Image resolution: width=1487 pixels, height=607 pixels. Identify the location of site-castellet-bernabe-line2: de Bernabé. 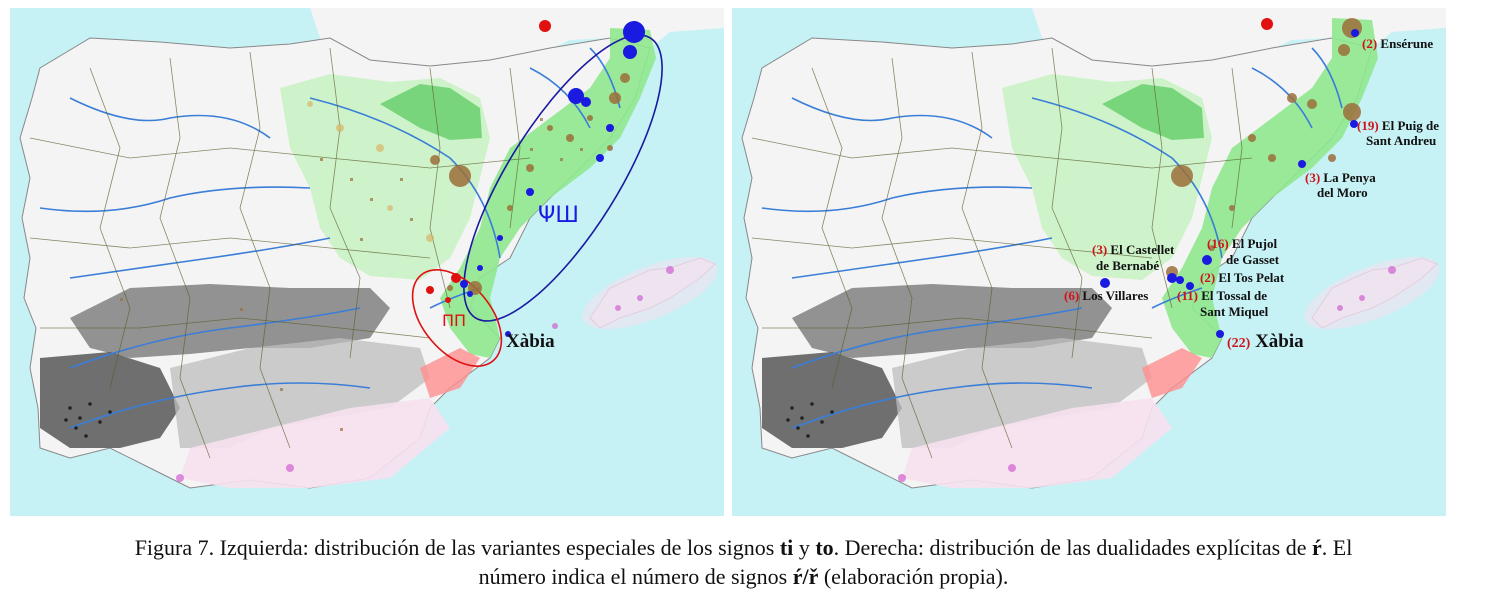
(1127, 265).